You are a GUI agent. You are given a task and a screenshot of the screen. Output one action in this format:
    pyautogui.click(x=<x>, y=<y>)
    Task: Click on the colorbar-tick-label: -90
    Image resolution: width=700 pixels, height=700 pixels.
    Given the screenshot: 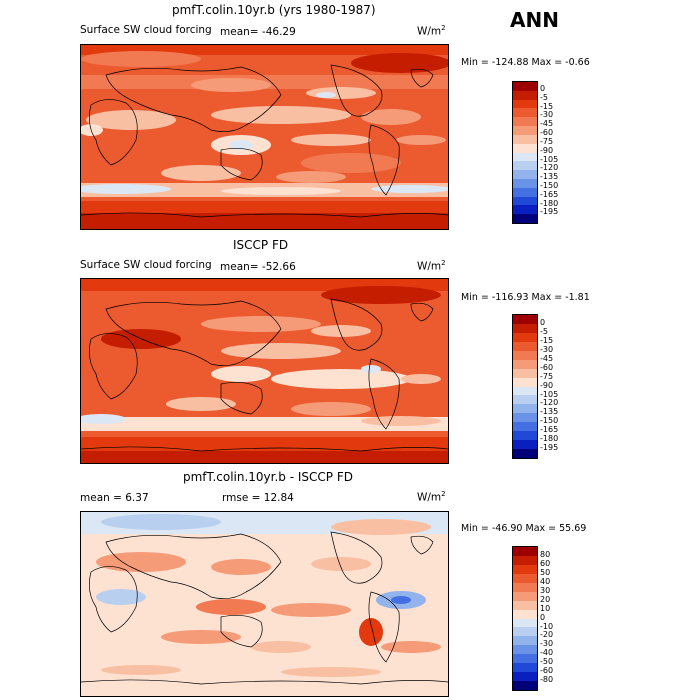 What is the action you would take?
    pyautogui.click(x=547, y=150)
    